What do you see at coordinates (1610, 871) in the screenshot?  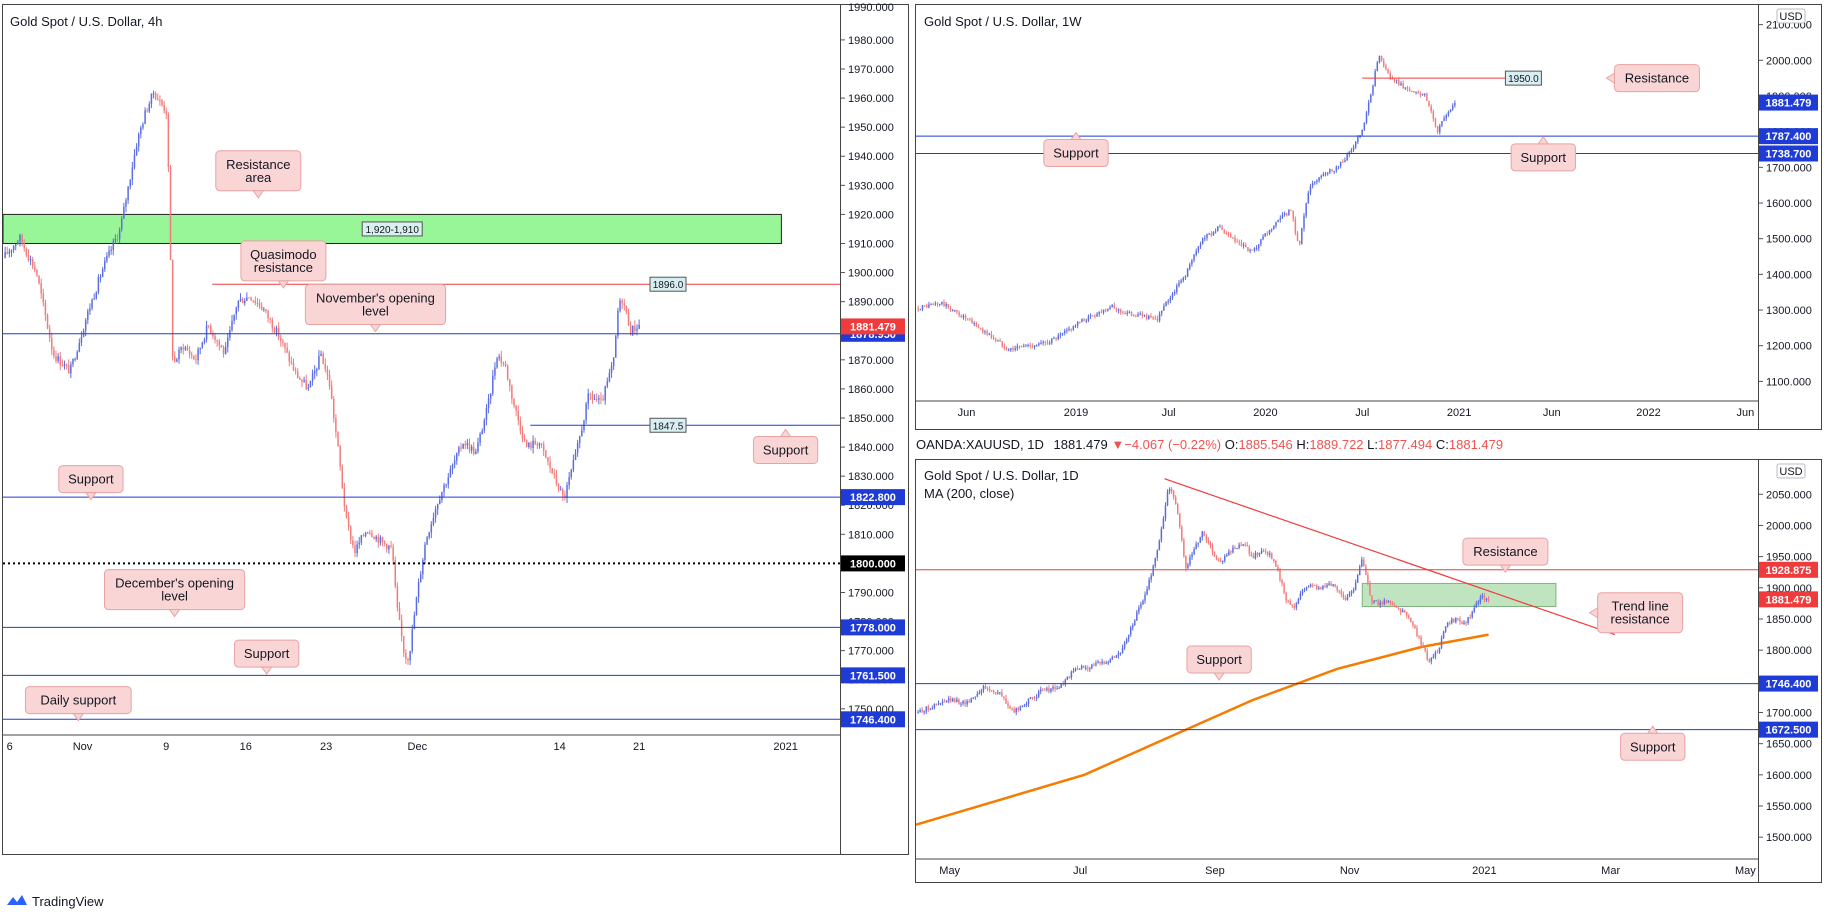 I see `x-tick-label: Mar` at bounding box center [1610, 871].